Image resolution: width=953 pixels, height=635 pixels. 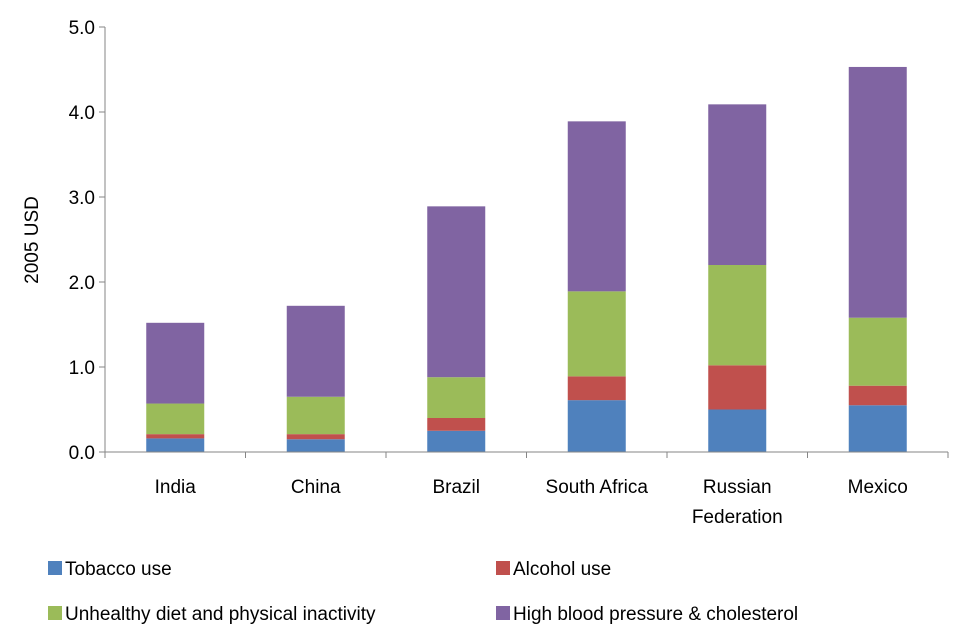 What do you see at coordinates (456, 487) in the screenshot?
I see `x-tick-label: Brazil` at bounding box center [456, 487].